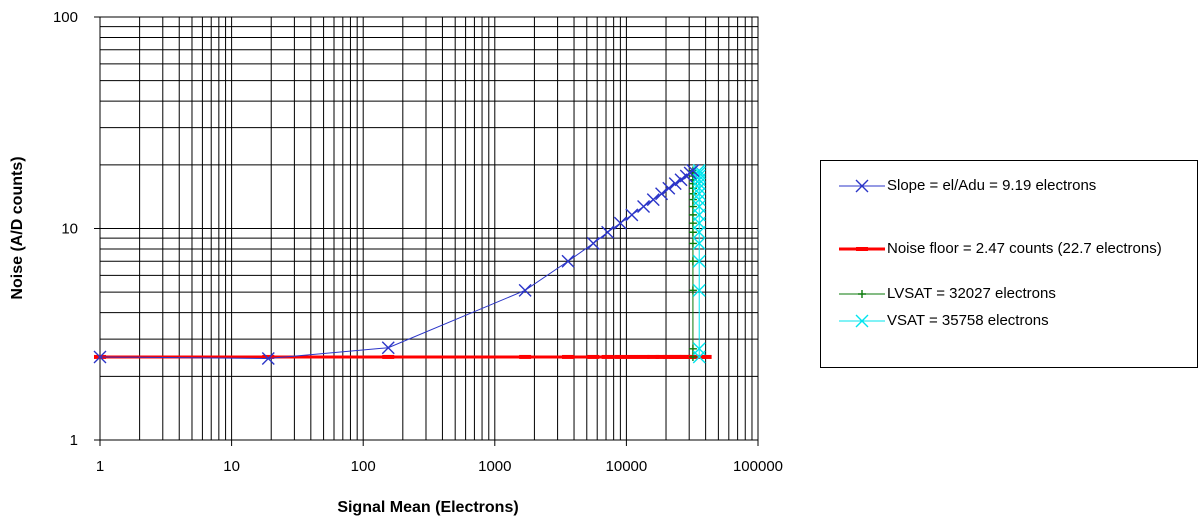 The height and width of the screenshot is (523, 1200). Describe the element at coordinates (758, 466) in the screenshot. I see `x-tick-label: 100000` at that location.